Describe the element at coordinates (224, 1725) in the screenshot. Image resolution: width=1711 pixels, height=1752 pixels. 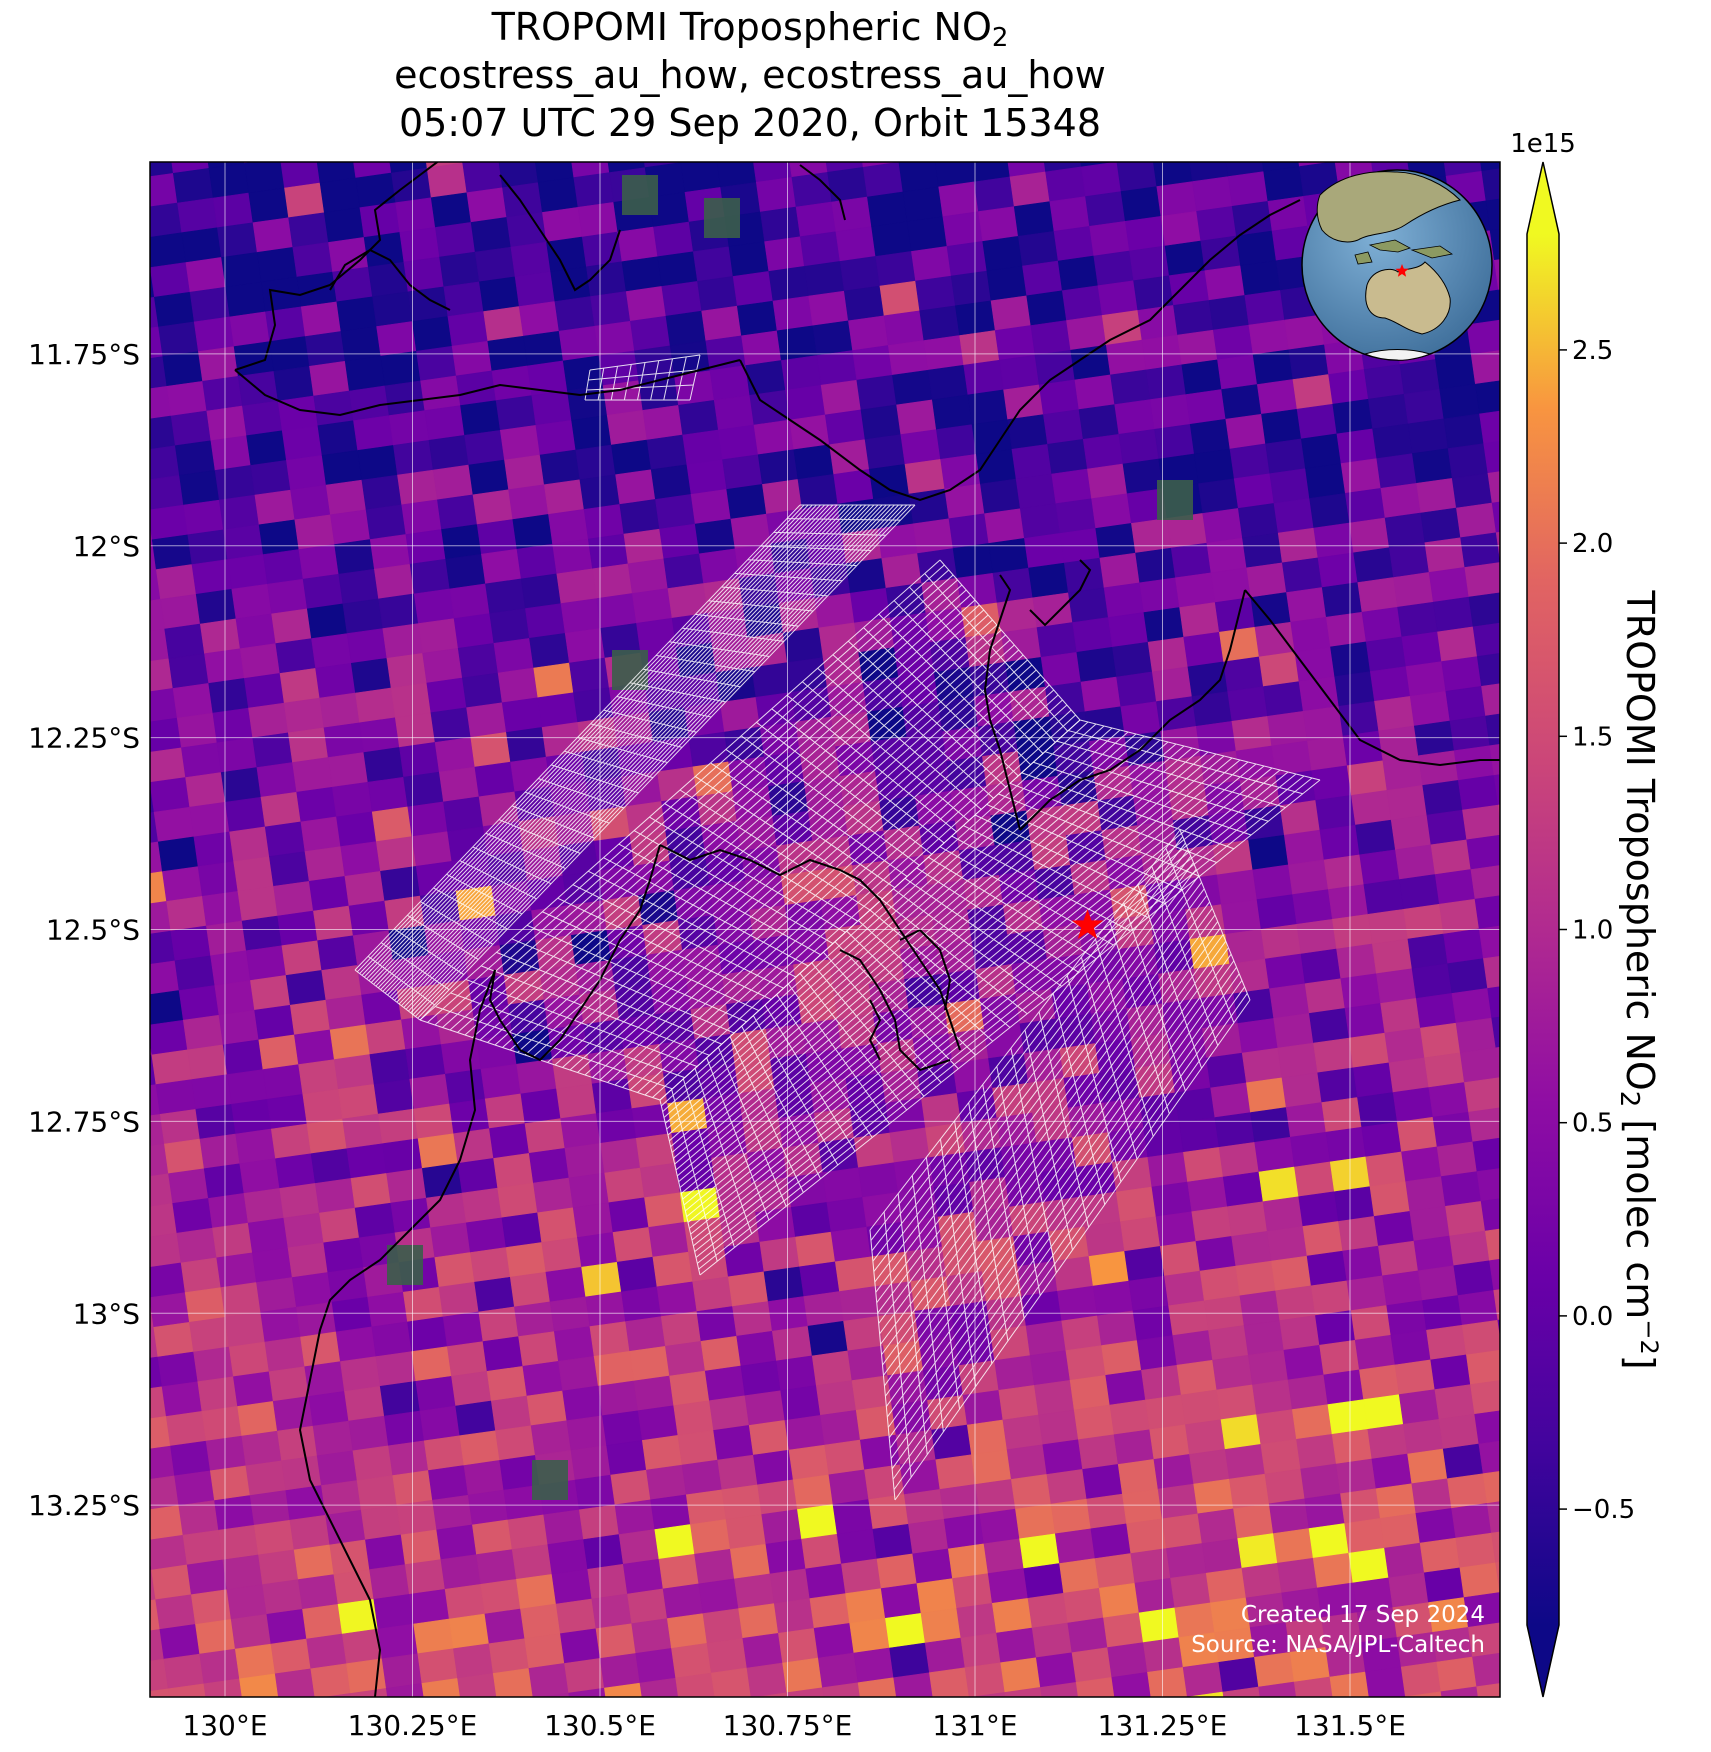
I see `longitude-tick-label: 130°E` at that location.